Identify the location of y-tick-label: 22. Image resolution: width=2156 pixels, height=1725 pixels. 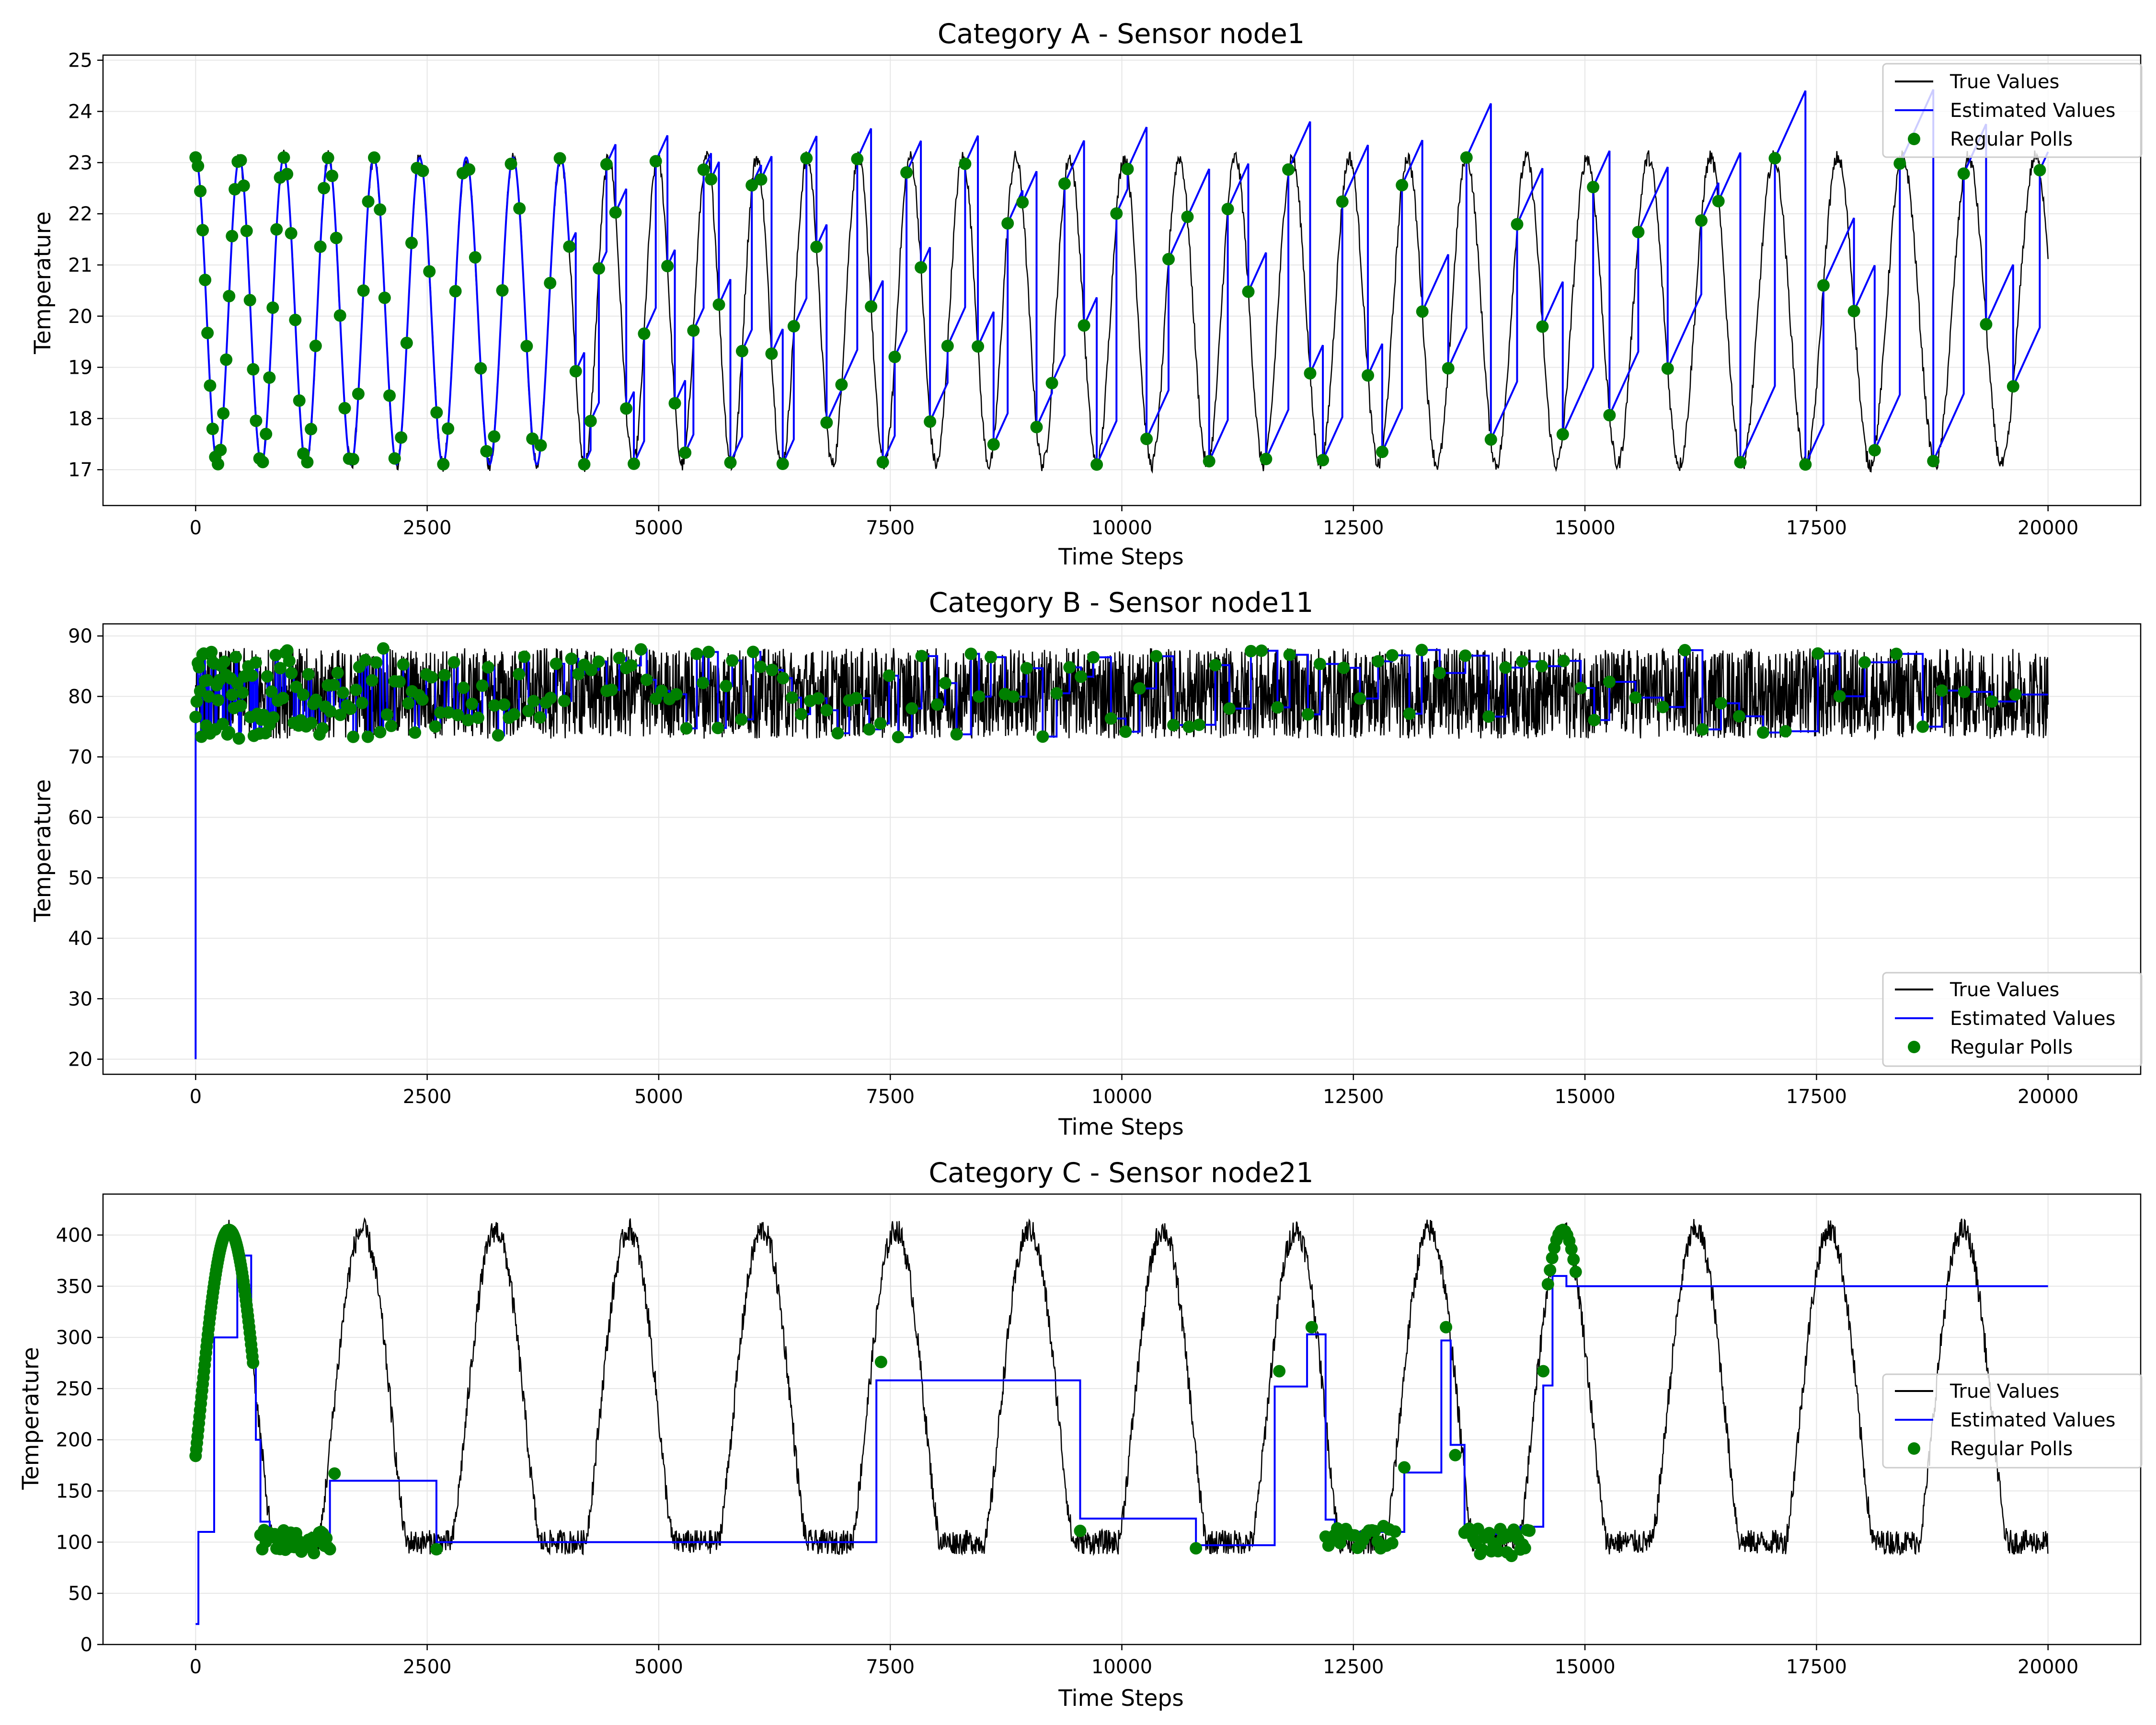
(80, 214).